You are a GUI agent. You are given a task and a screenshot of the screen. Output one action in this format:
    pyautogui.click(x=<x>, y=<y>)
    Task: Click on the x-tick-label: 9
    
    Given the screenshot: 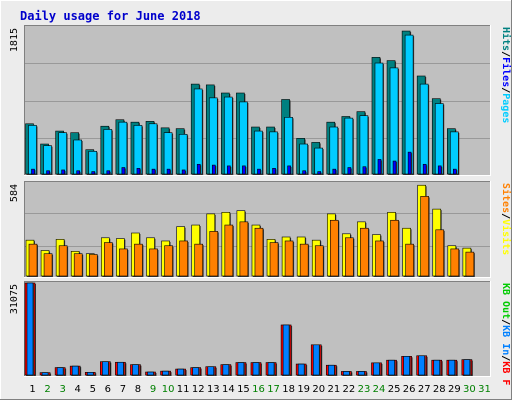 What is the action you would take?
    pyautogui.click(x=153, y=389)
    